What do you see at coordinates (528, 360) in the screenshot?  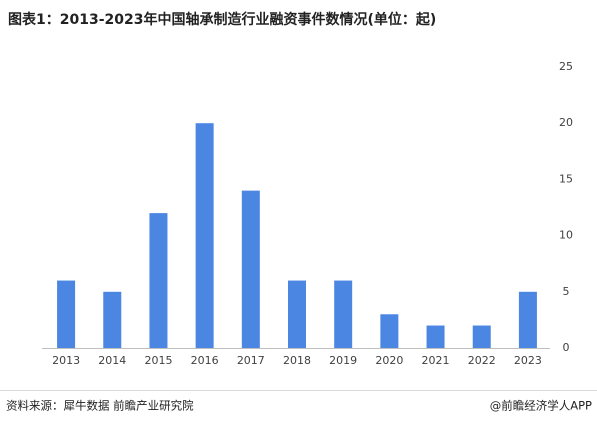 I see `x-tick-label: 2023` at bounding box center [528, 360].